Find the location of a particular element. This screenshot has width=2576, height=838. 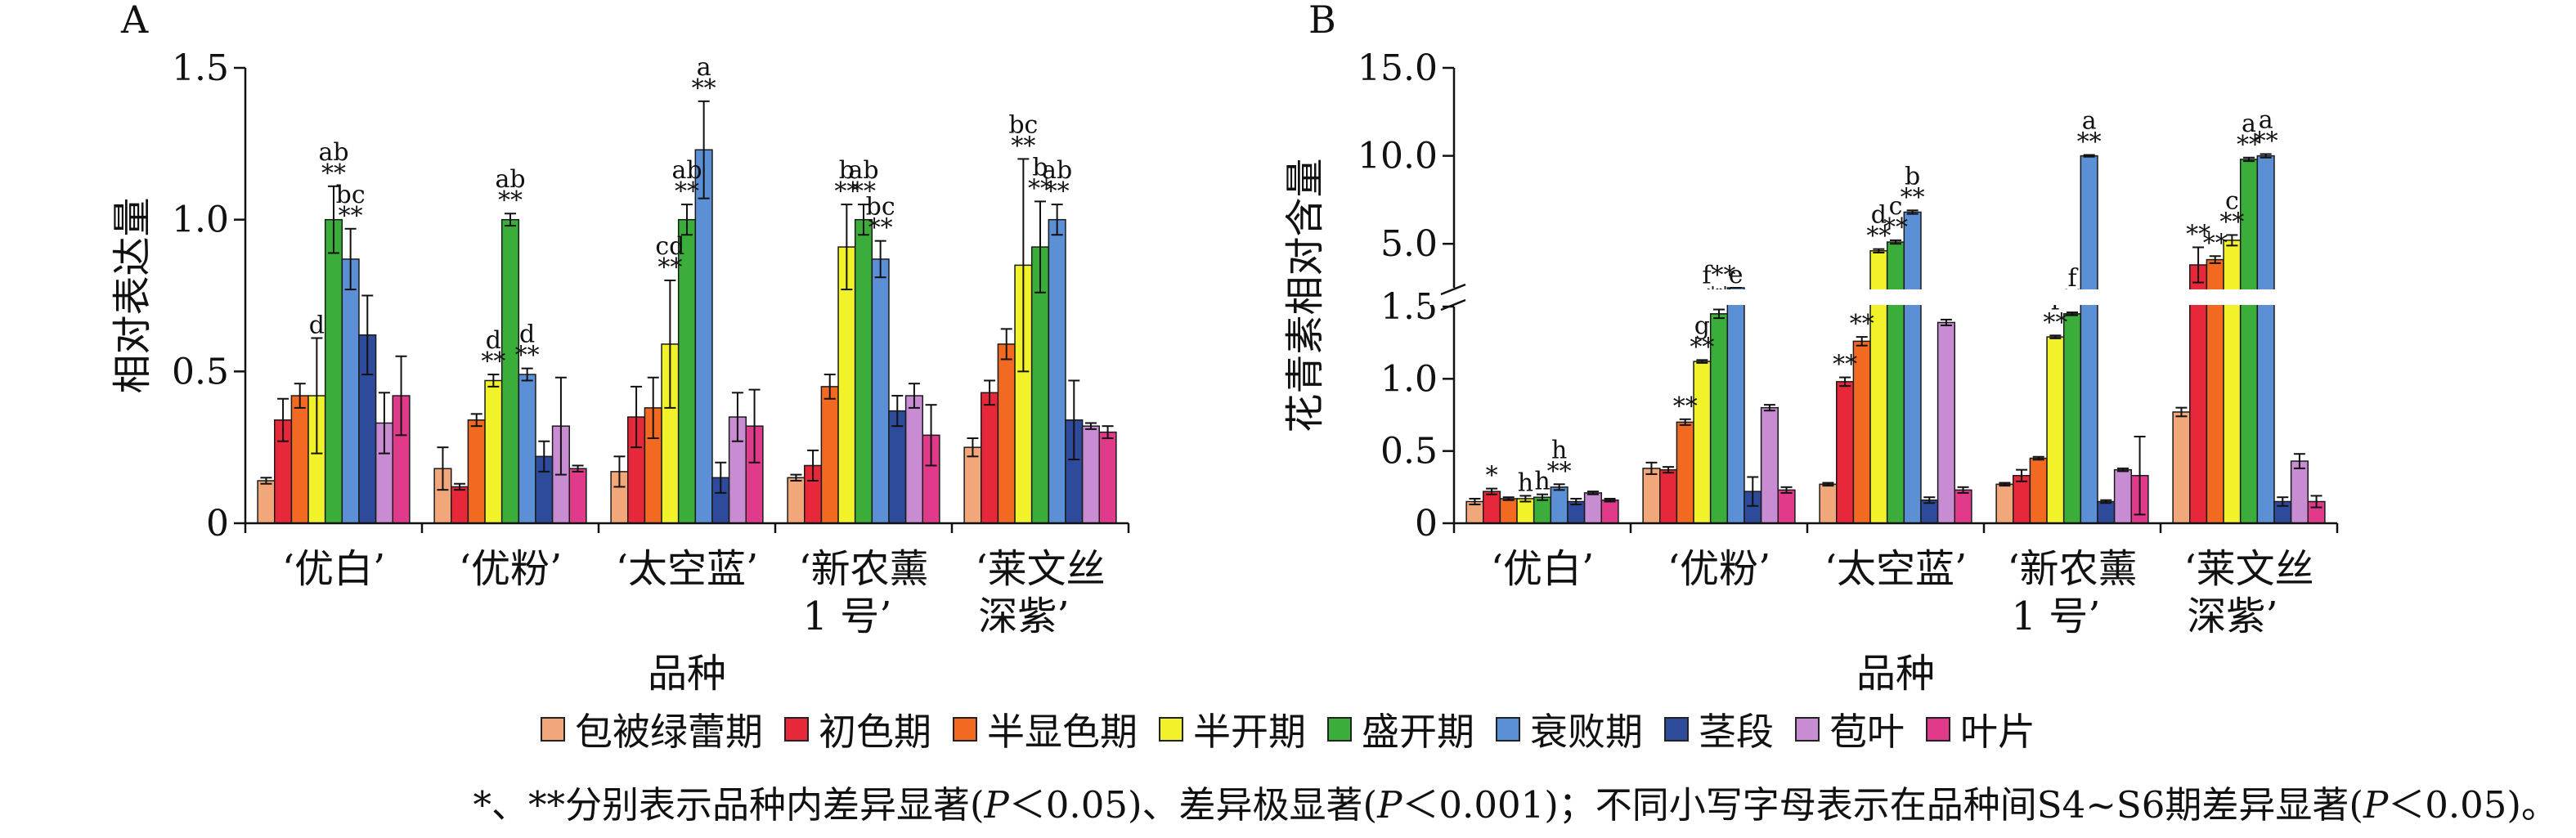

legend-label: 叶片 is located at coordinates (1997, 732).